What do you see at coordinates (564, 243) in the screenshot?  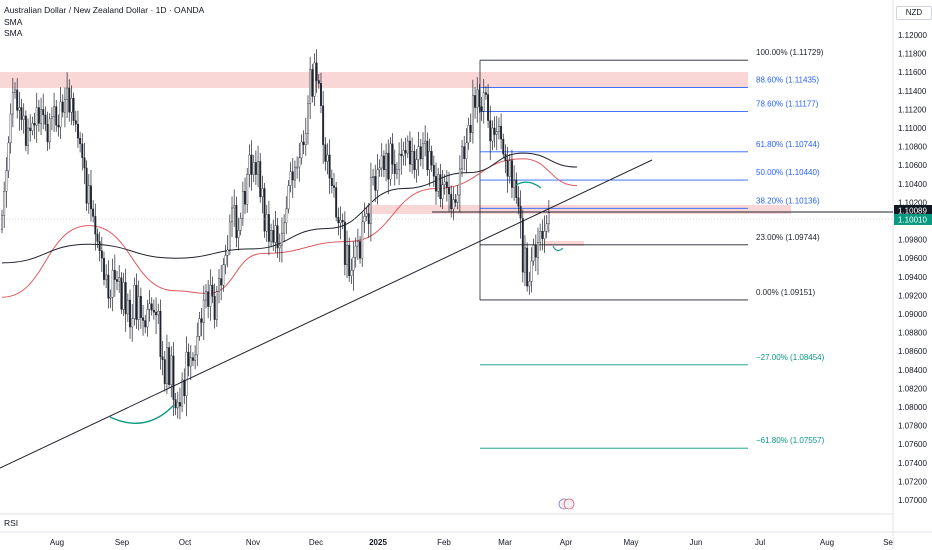 I see `target-box` at bounding box center [564, 243].